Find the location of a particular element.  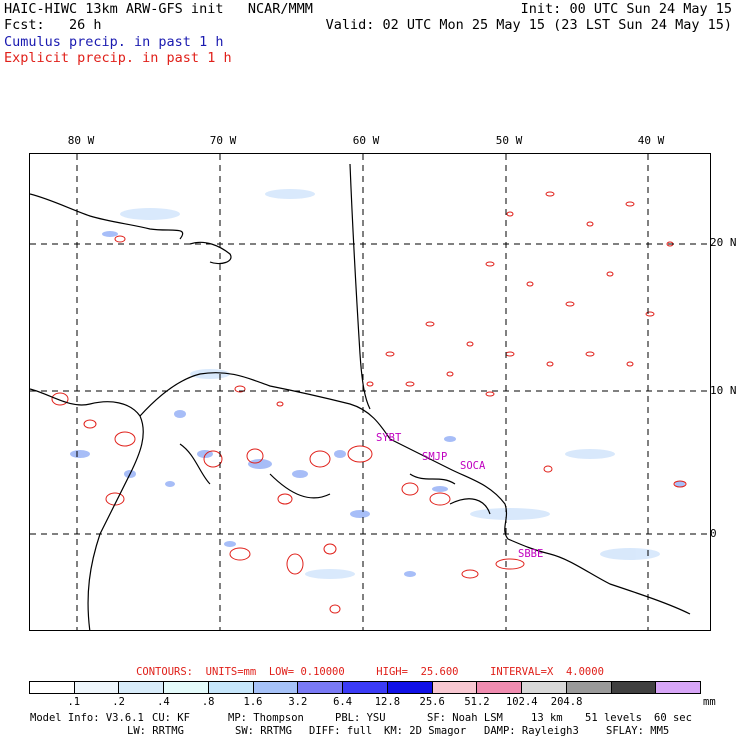

colorbar-tick-label: 1.6 is located at coordinates (253, 702).